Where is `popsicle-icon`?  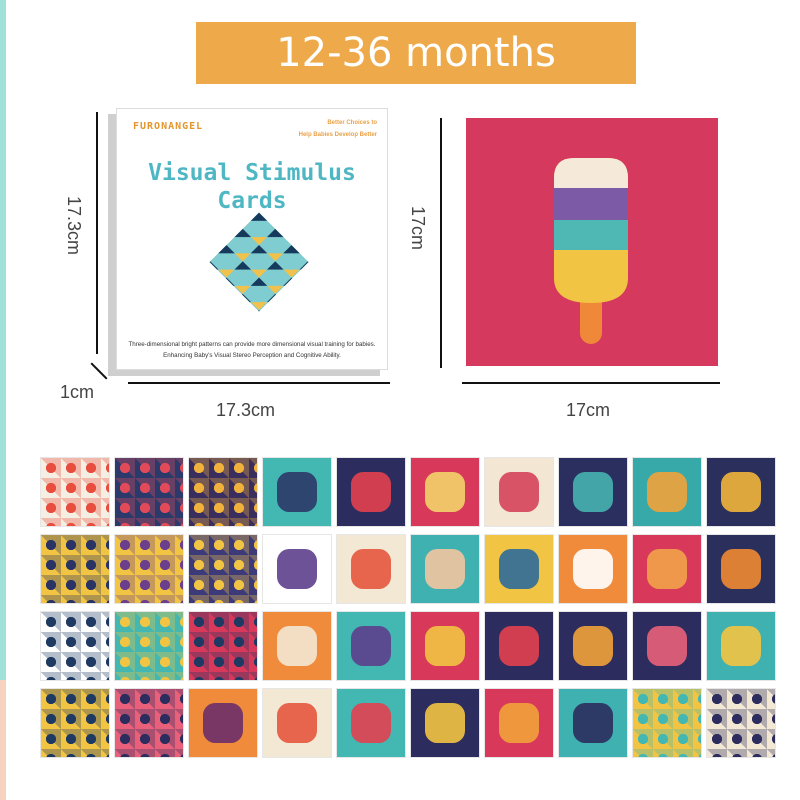
popsicle-icon is located at coordinates (591, 251).